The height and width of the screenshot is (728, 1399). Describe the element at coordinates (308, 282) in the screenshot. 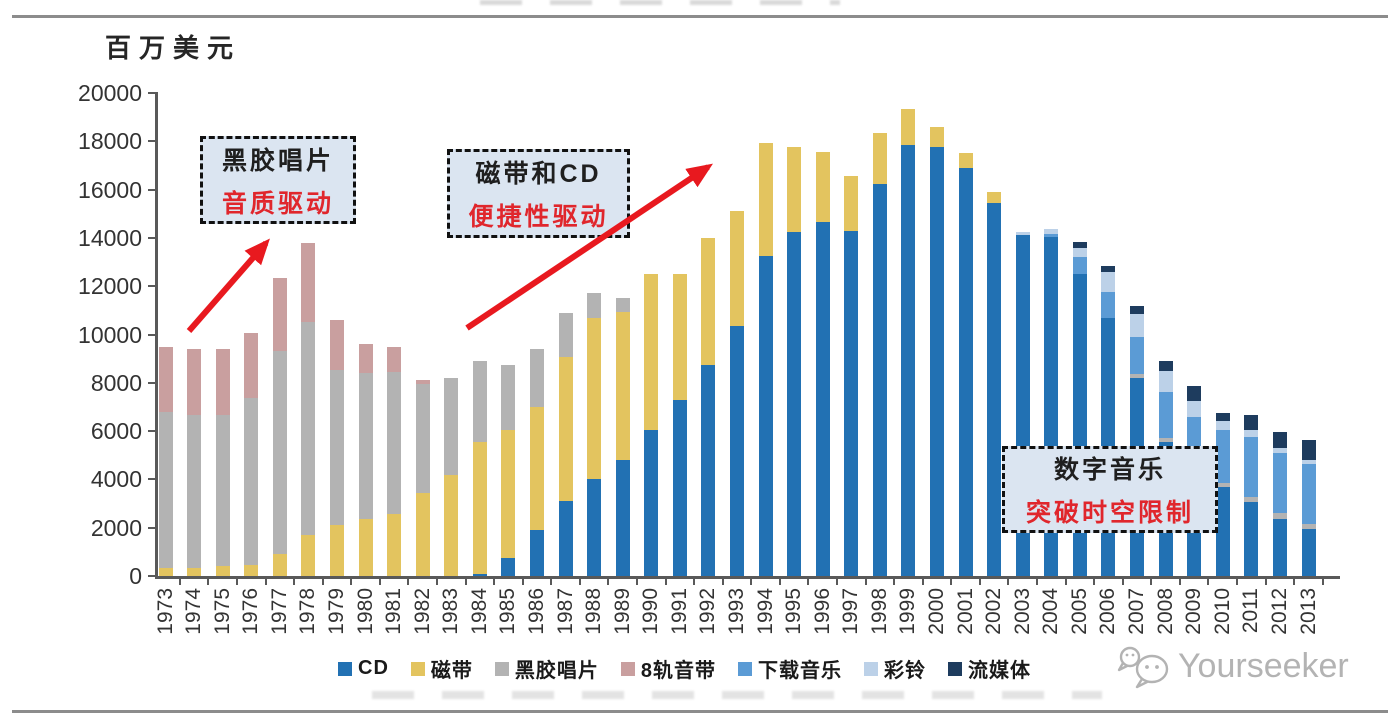

I see `bar-segment-8轨音带-1978` at that location.